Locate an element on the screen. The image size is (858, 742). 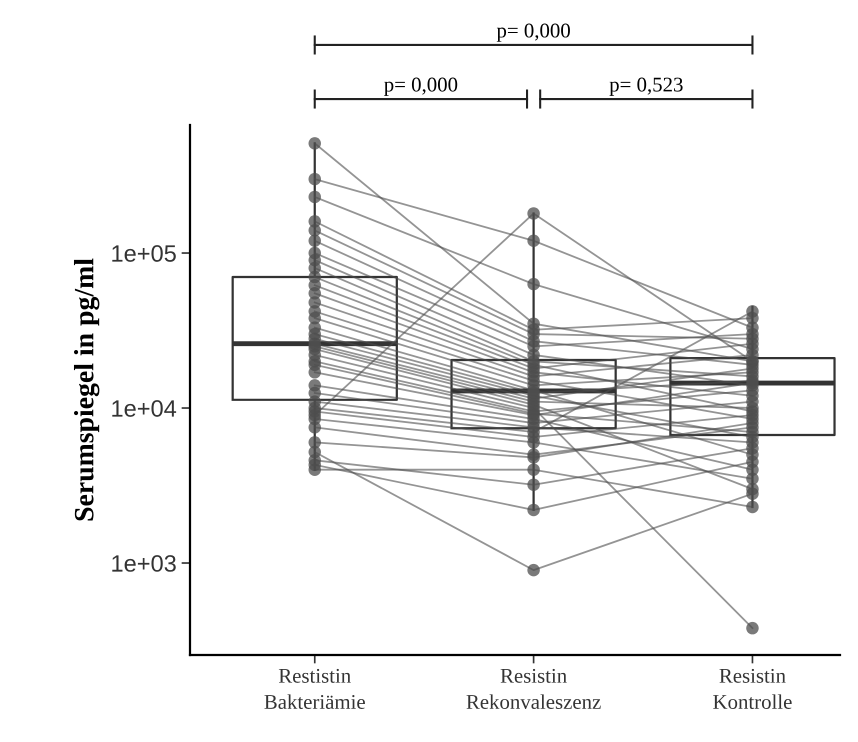
y-tick-label: 1e+05 is located at coordinates (144, 253).